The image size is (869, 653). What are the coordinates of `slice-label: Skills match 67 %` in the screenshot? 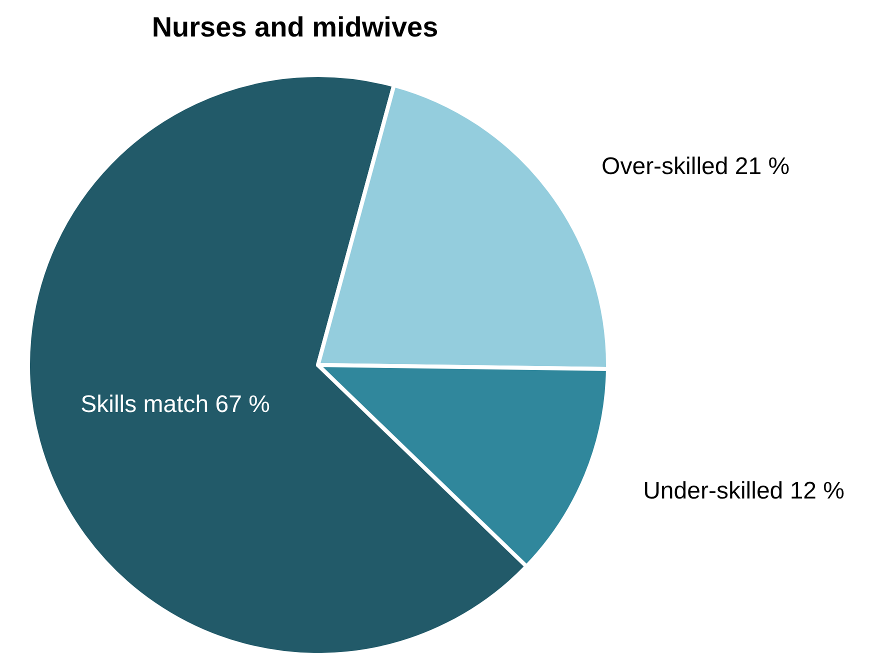 It's located at (175, 404).